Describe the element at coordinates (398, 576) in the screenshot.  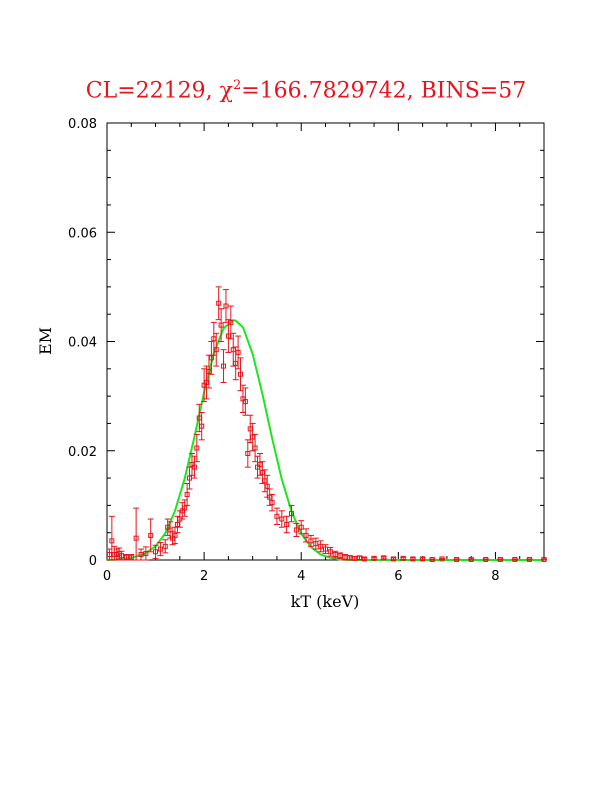
I see `x-tick-label: 6` at that location.